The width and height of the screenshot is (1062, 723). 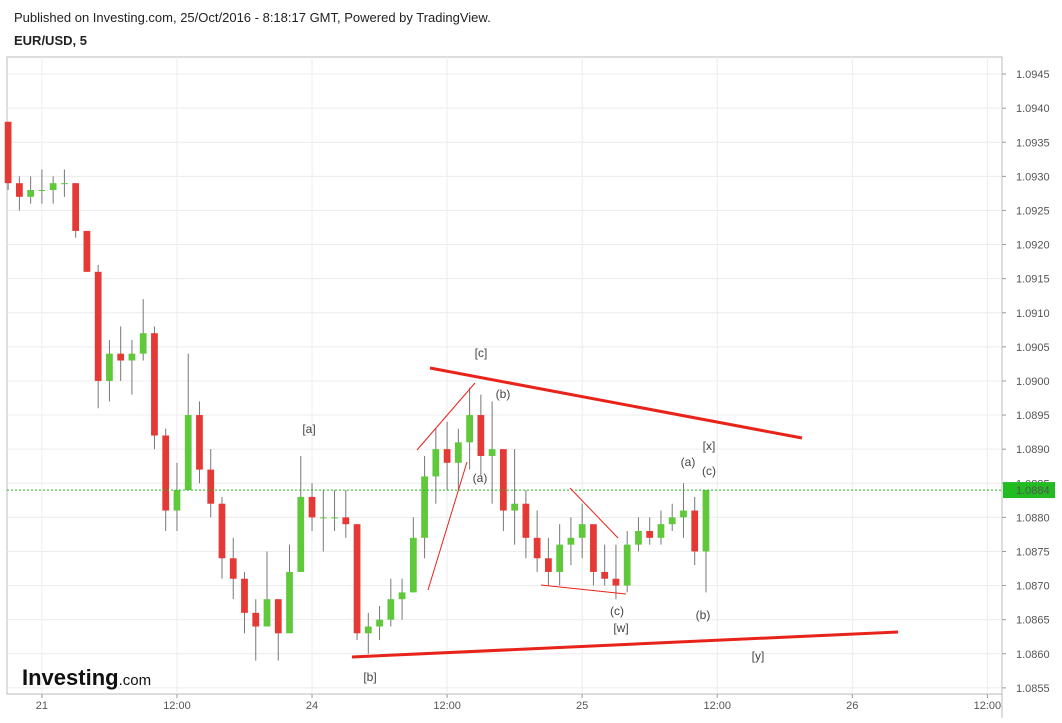 What do you see at coordinates (50, 40) in the screenshot?
I see `chart-title: EUR/USD, 5` at bounding box center [50, 40].